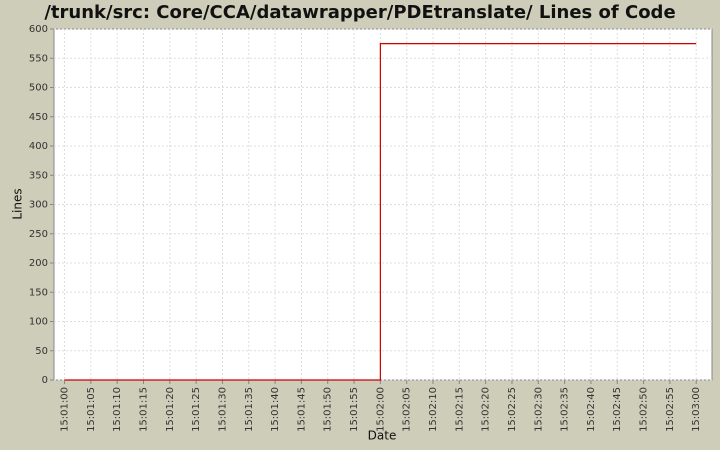 The image size is (720, 450). Describe the element at coordinates (38, 234) in the screenshot. I see `y-tick-label: 250` at that location.